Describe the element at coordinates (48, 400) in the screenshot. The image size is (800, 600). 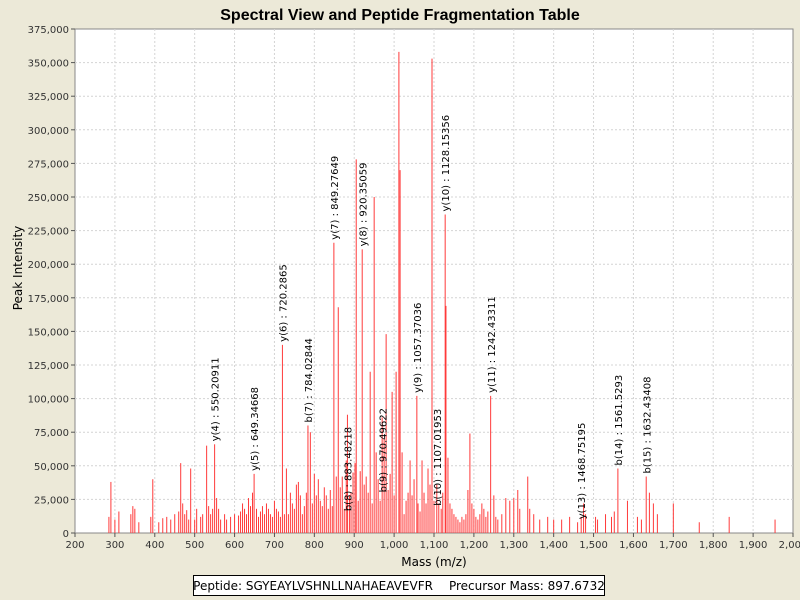
I see `y-tick-label: 100,000` at that location.